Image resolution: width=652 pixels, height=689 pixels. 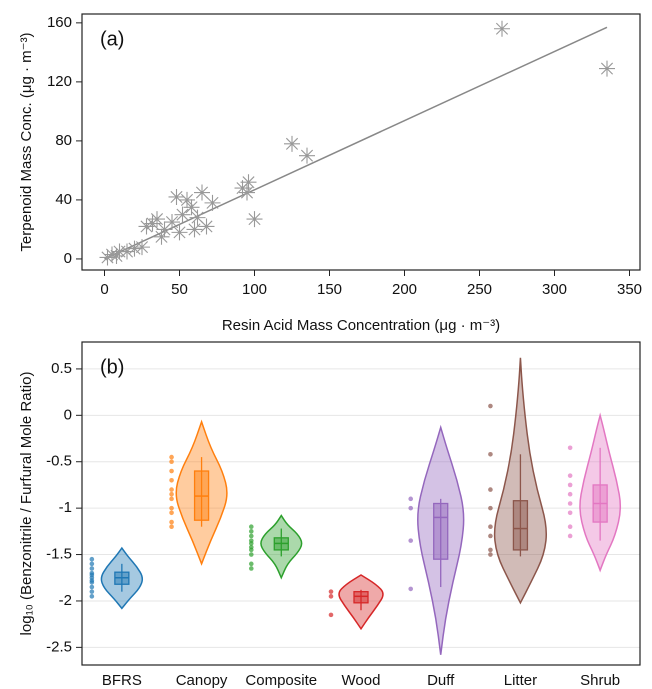 What do you see at coordinates (404, 289) in the screenshot?
I see `x-tick-label: 200` at bounding box center [404, 289].